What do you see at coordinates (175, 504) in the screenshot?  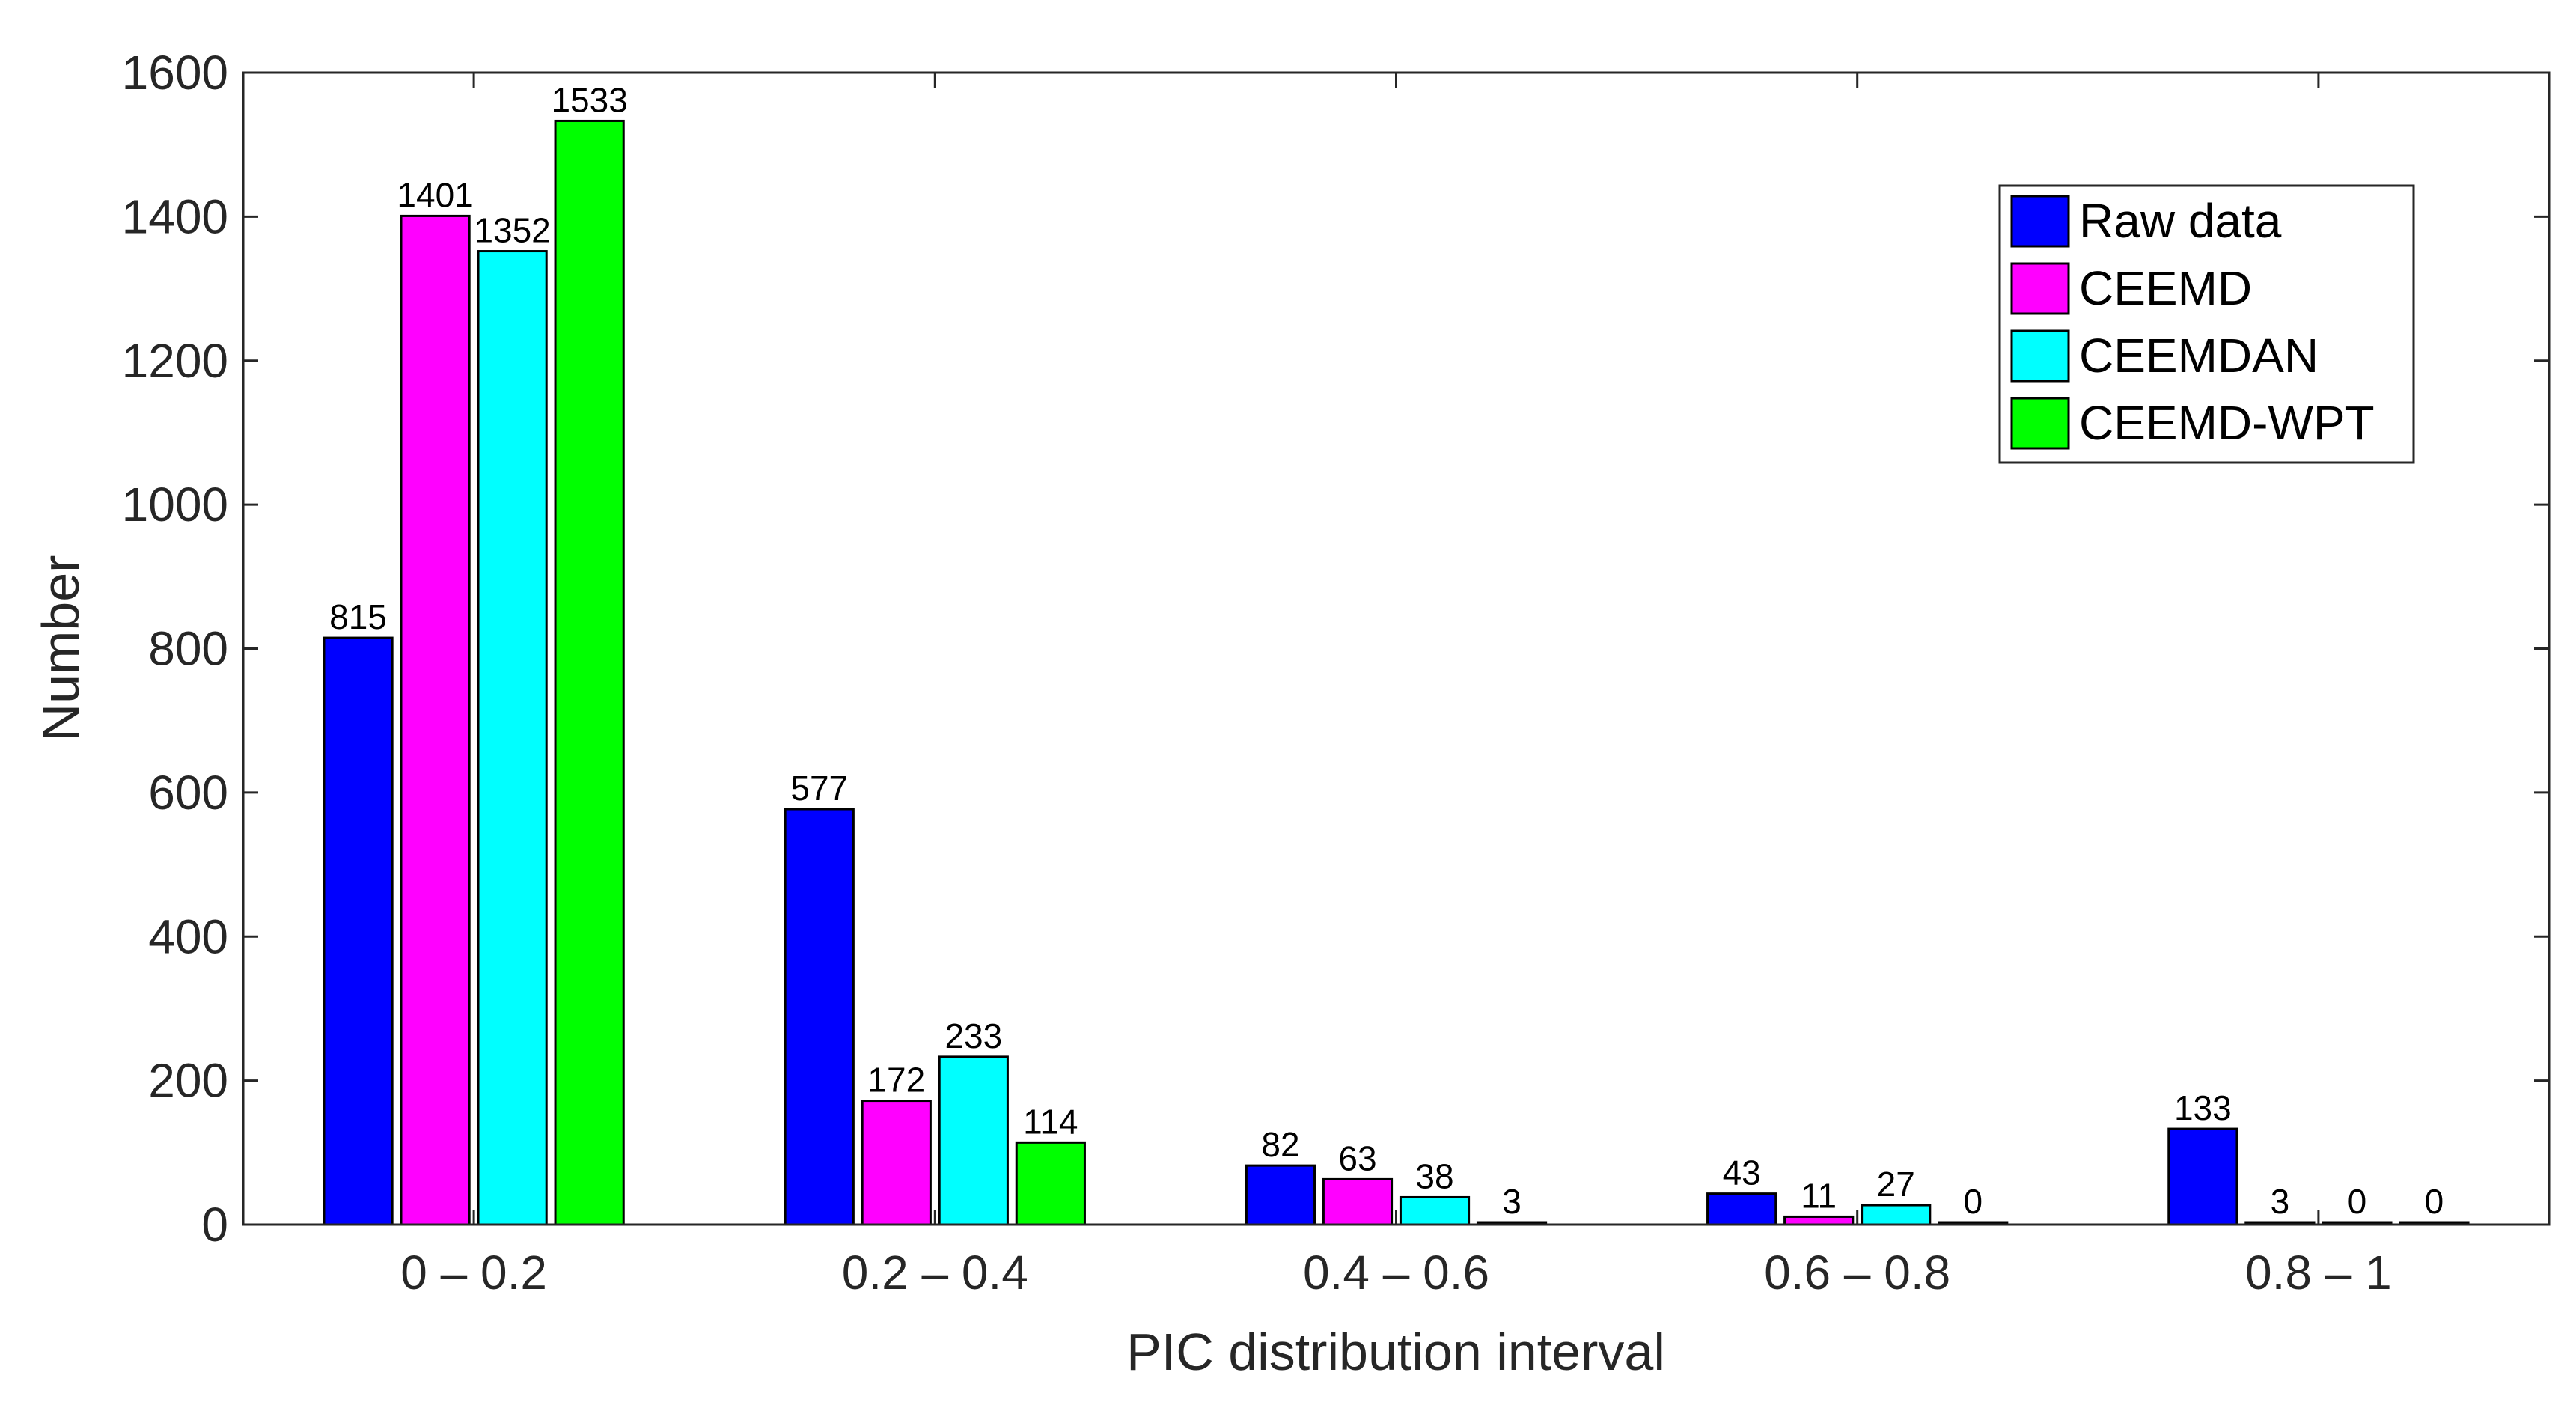 I see `y-tick-label: 1000` at bounding box center [175, 504].